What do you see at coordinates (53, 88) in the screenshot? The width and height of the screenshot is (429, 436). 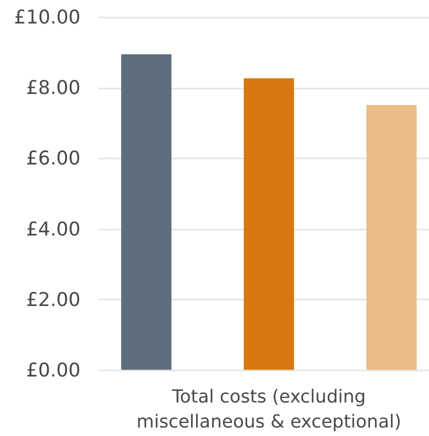 I see `y-tick-label: £8.00` at bounding box center [53, 88].